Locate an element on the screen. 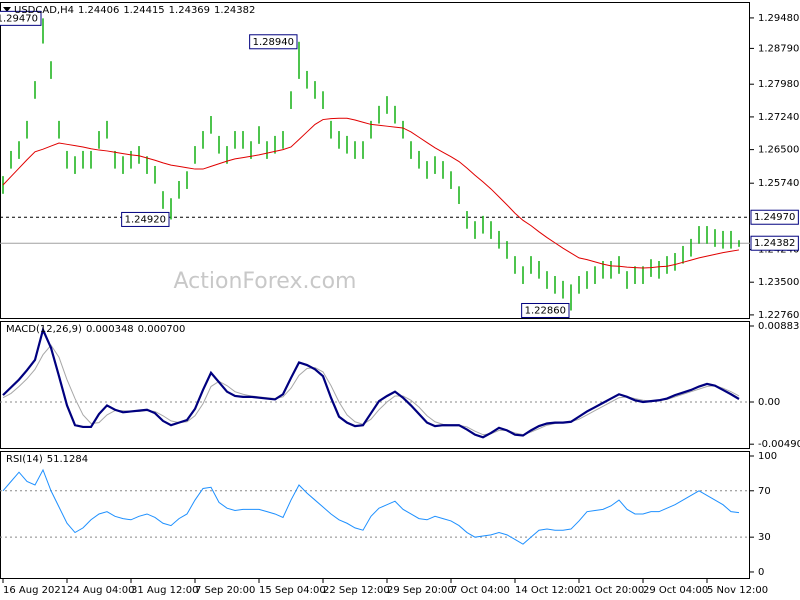 This screenshot has width=800, height=600. x-tick-label: 15 Sep 04:00 is located at coordinates (292, 590).